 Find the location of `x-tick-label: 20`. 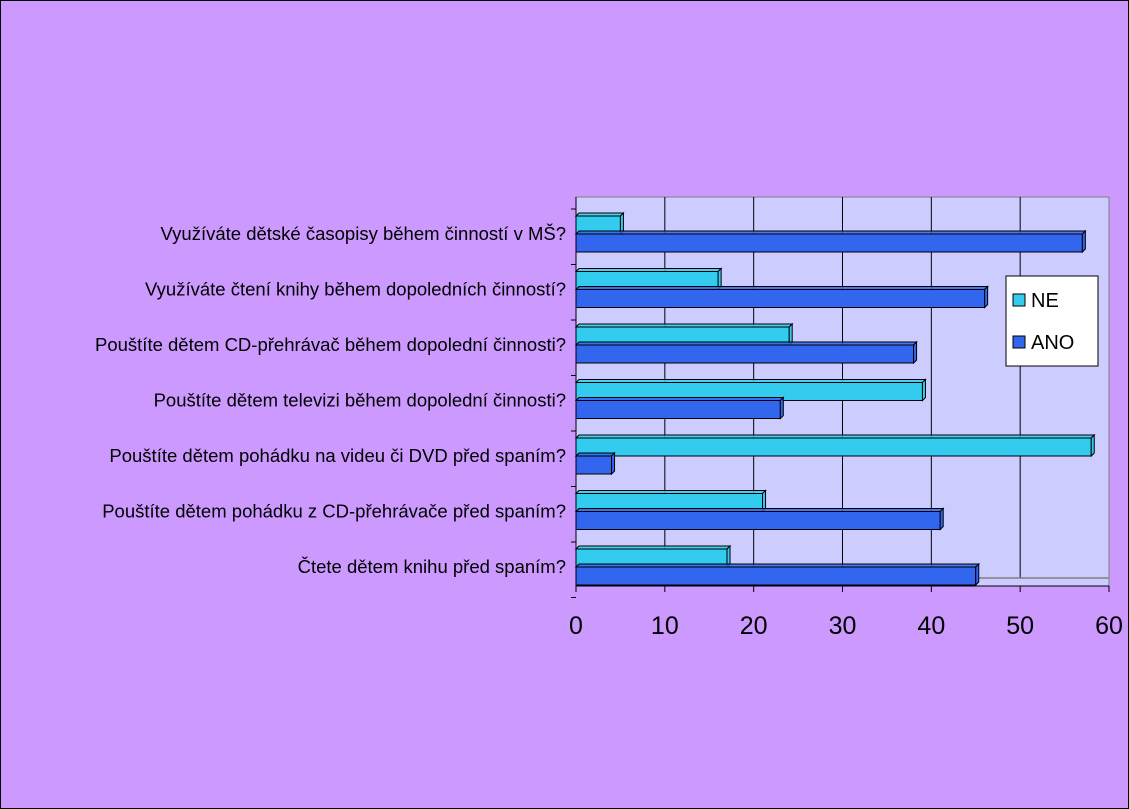

x-tick-label: 20 is located at coordinates (754, 626).